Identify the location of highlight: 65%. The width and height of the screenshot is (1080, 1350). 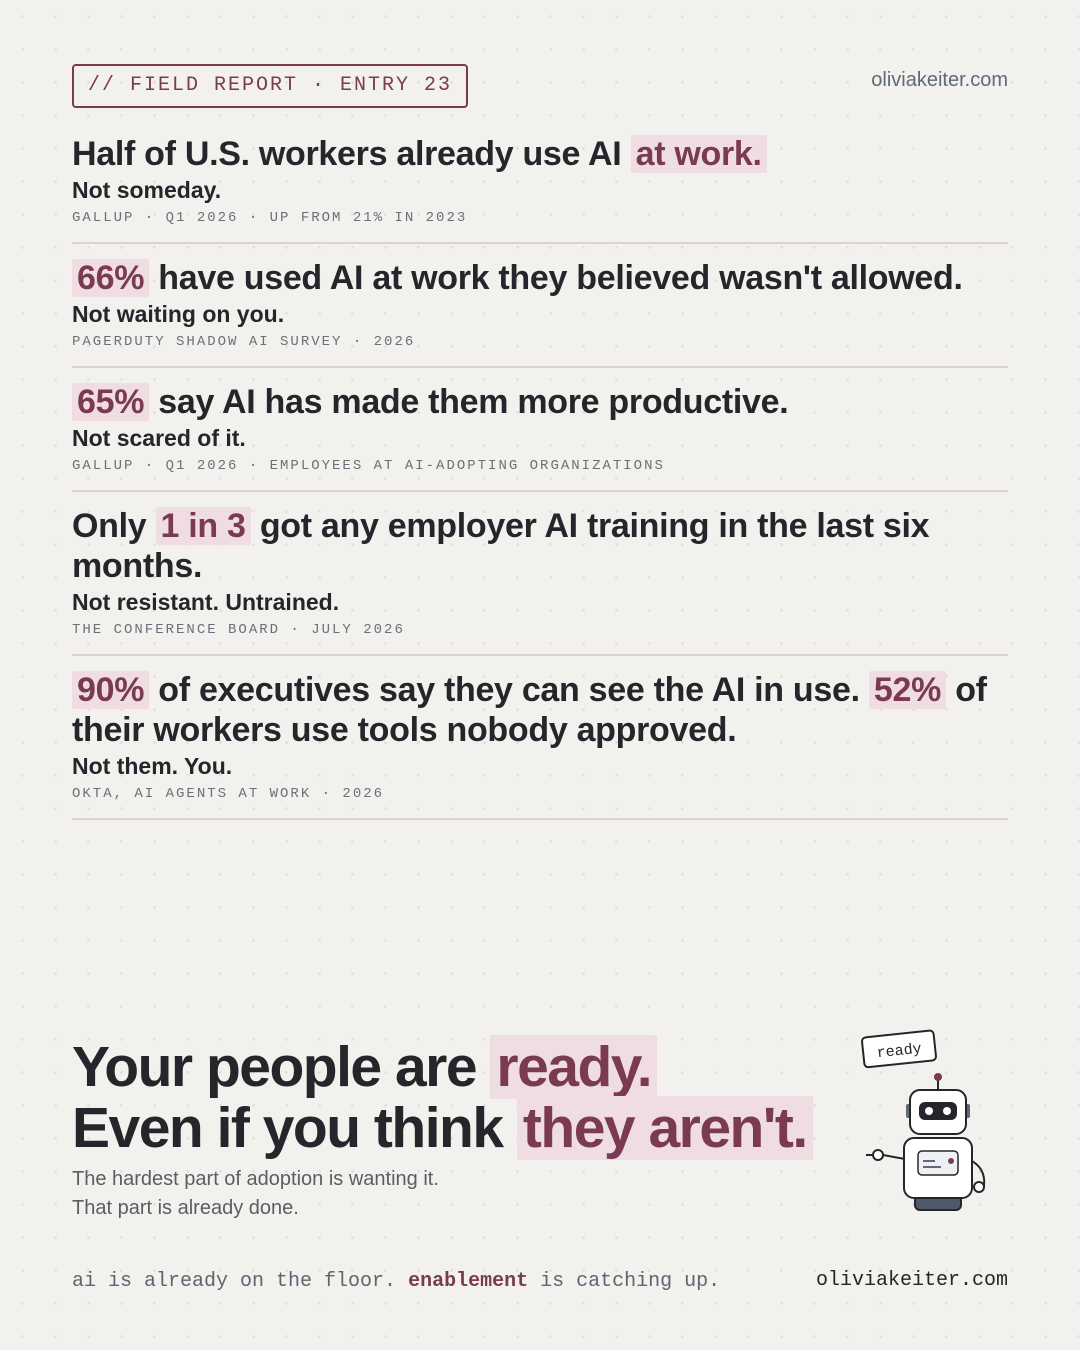
(111, 402).